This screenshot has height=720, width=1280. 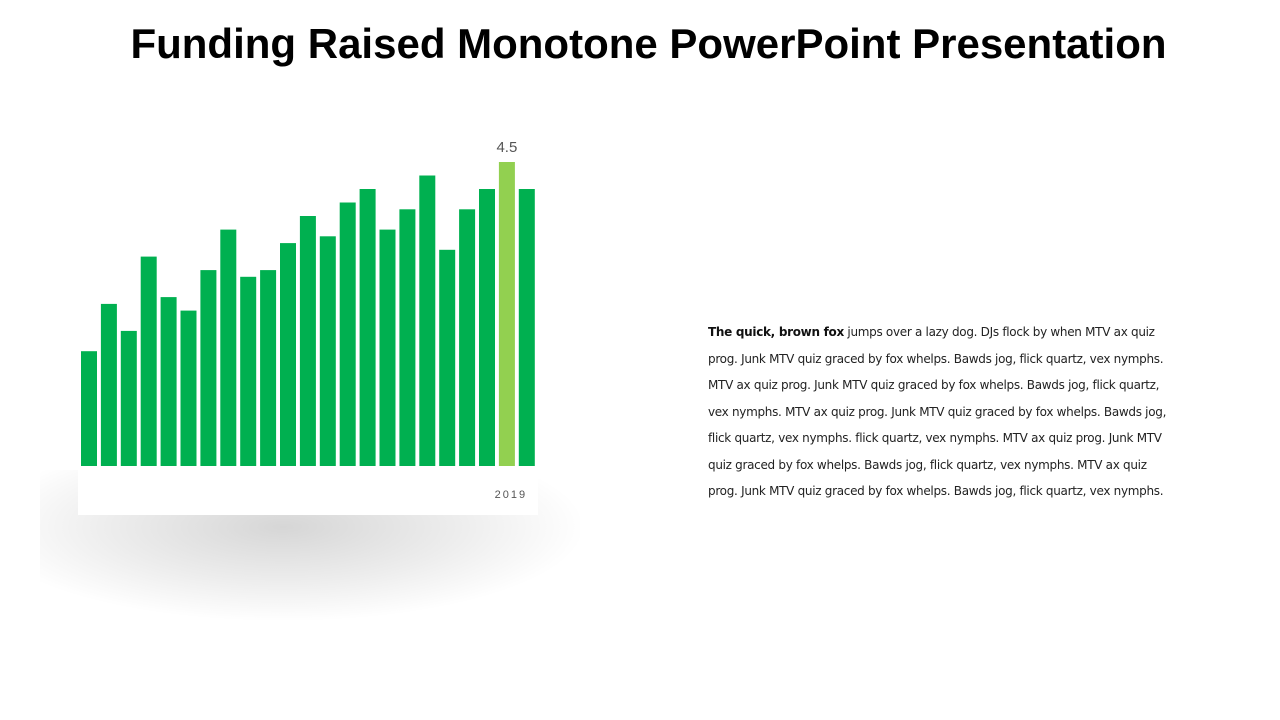 I want to click on x-tick-label: 2019, so click(x=511, y=495).